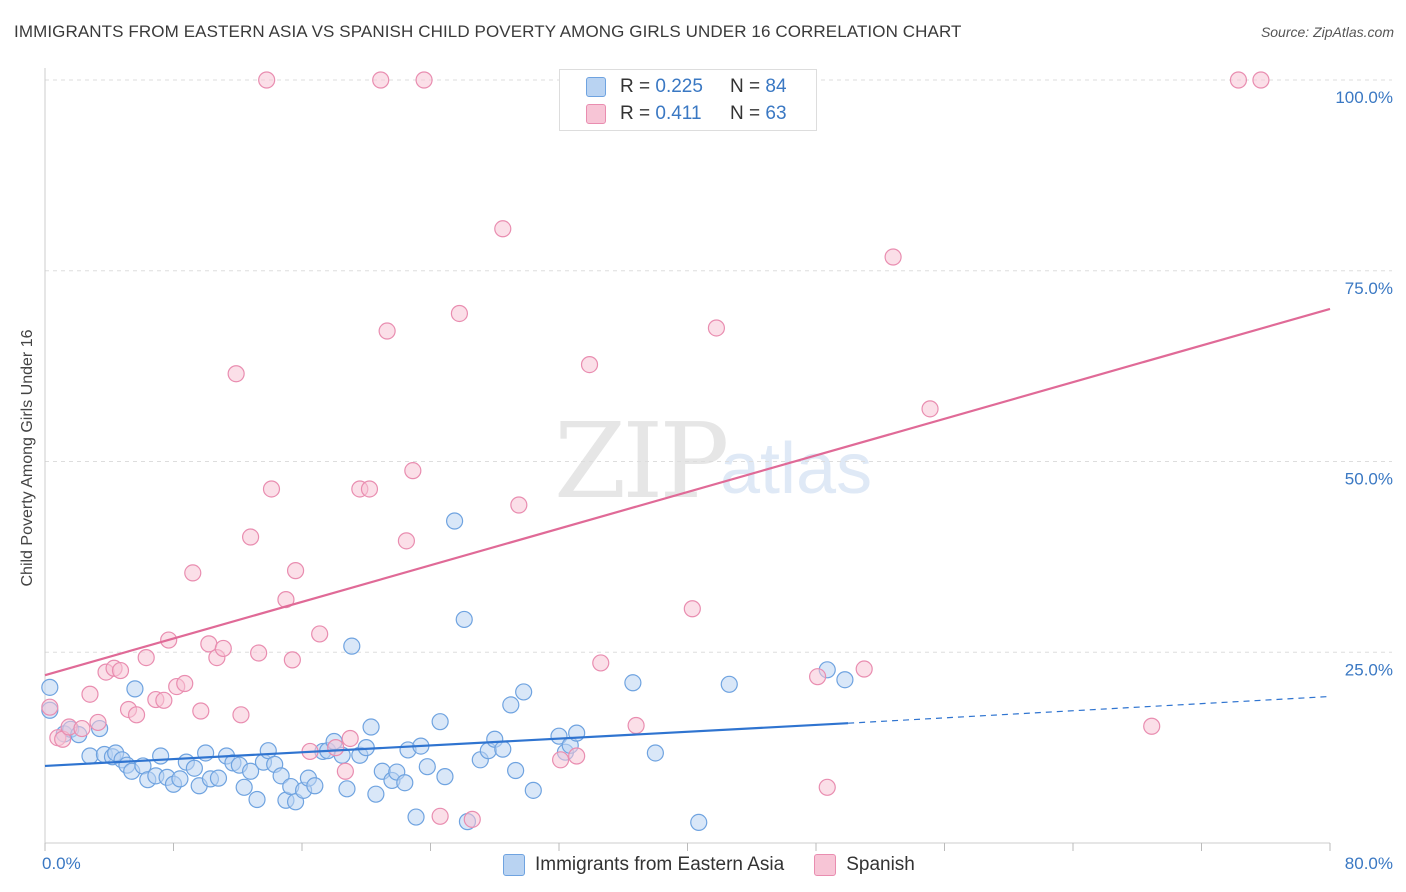  I want to click on legend-label: Immigrants from Eastern Asia, so click(660, 864).